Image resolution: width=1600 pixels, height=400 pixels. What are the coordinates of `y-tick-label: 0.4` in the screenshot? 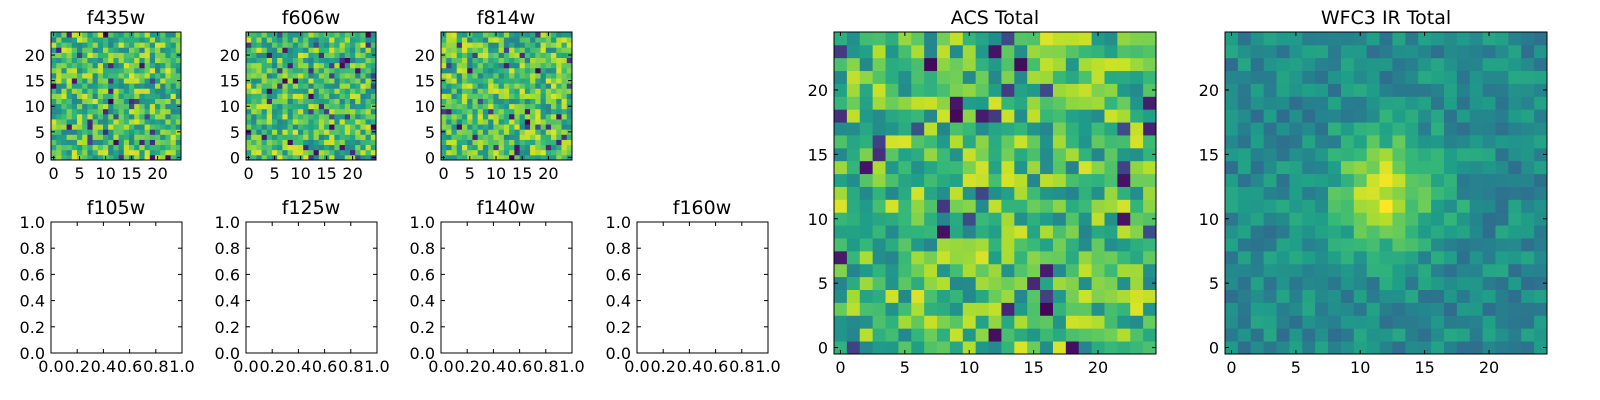 It's located at (618, 301).